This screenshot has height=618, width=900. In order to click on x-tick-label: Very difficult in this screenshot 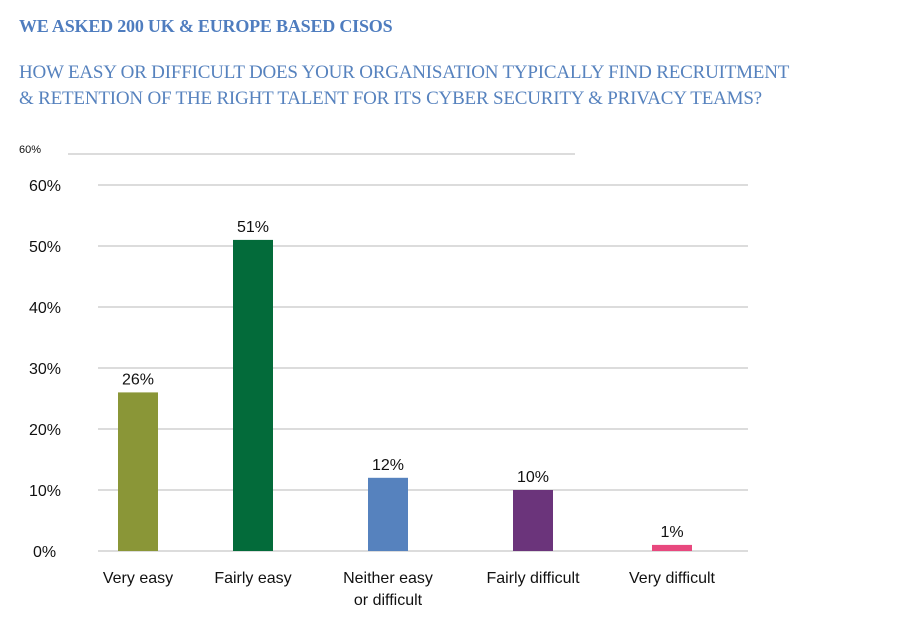, I will do `click(672, 578)`.